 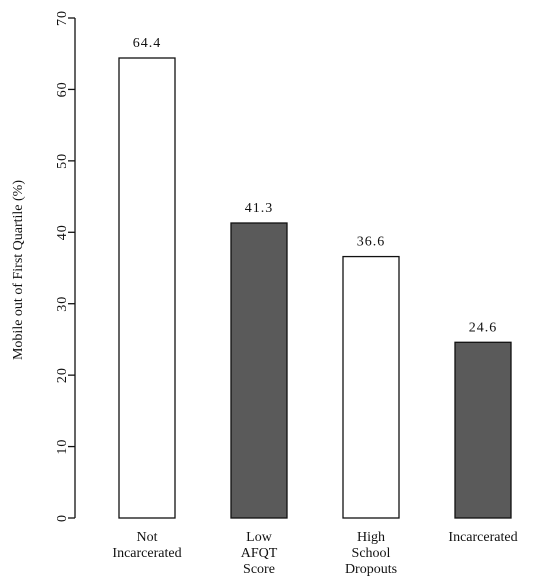 I want to click on category-label: School, so click(x=371, y=553).